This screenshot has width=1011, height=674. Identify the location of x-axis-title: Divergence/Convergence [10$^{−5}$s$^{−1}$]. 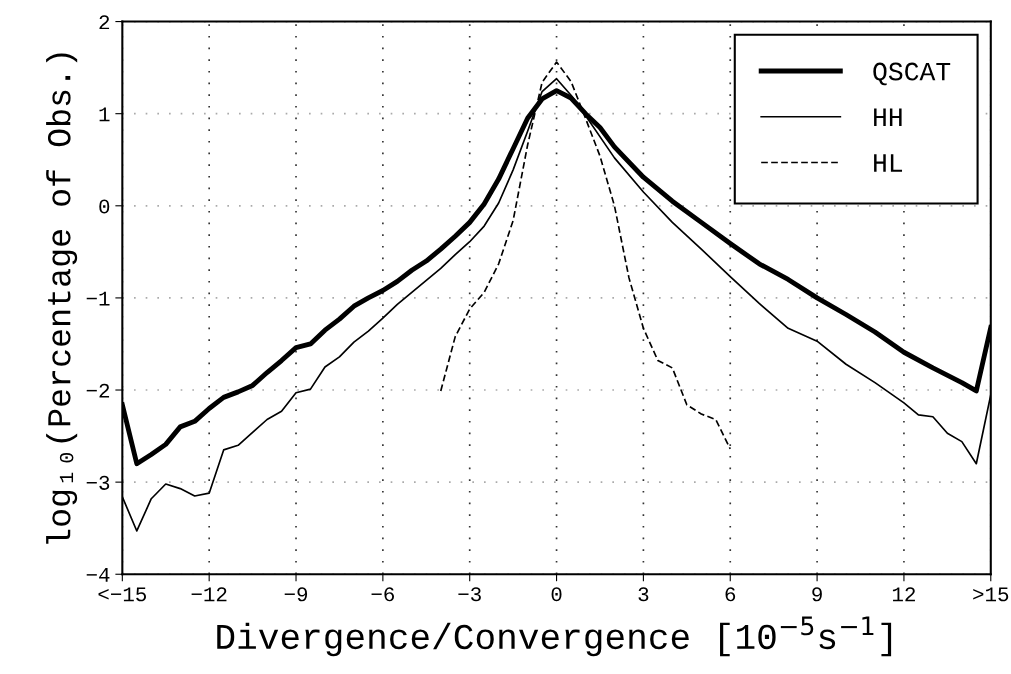
(554, 636).